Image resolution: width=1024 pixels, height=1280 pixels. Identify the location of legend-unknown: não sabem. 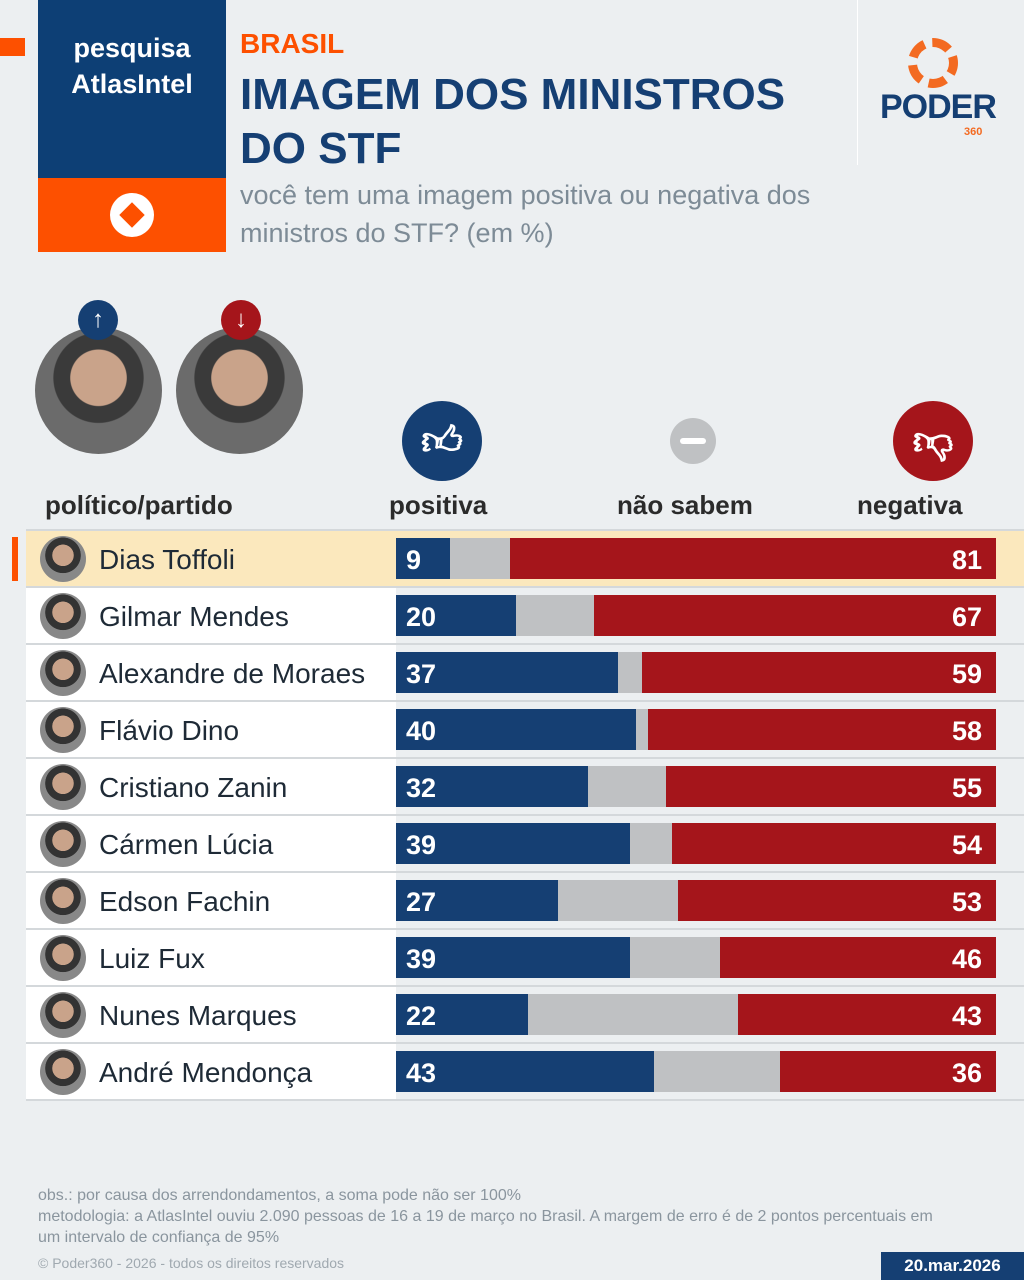
(685, 505).